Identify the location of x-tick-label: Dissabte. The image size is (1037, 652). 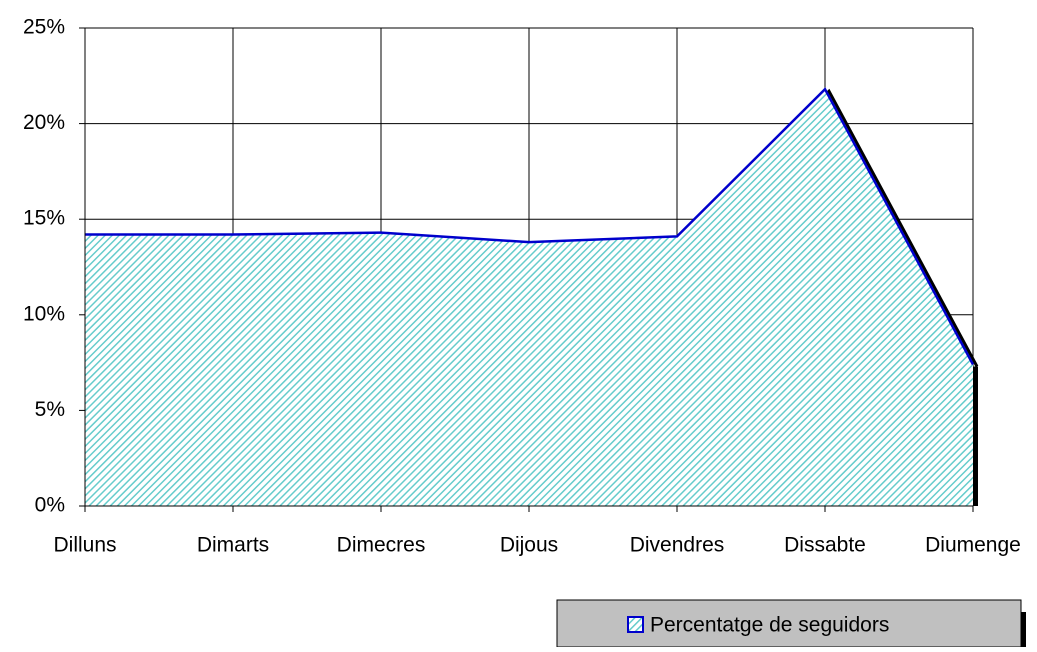
(825, 545).